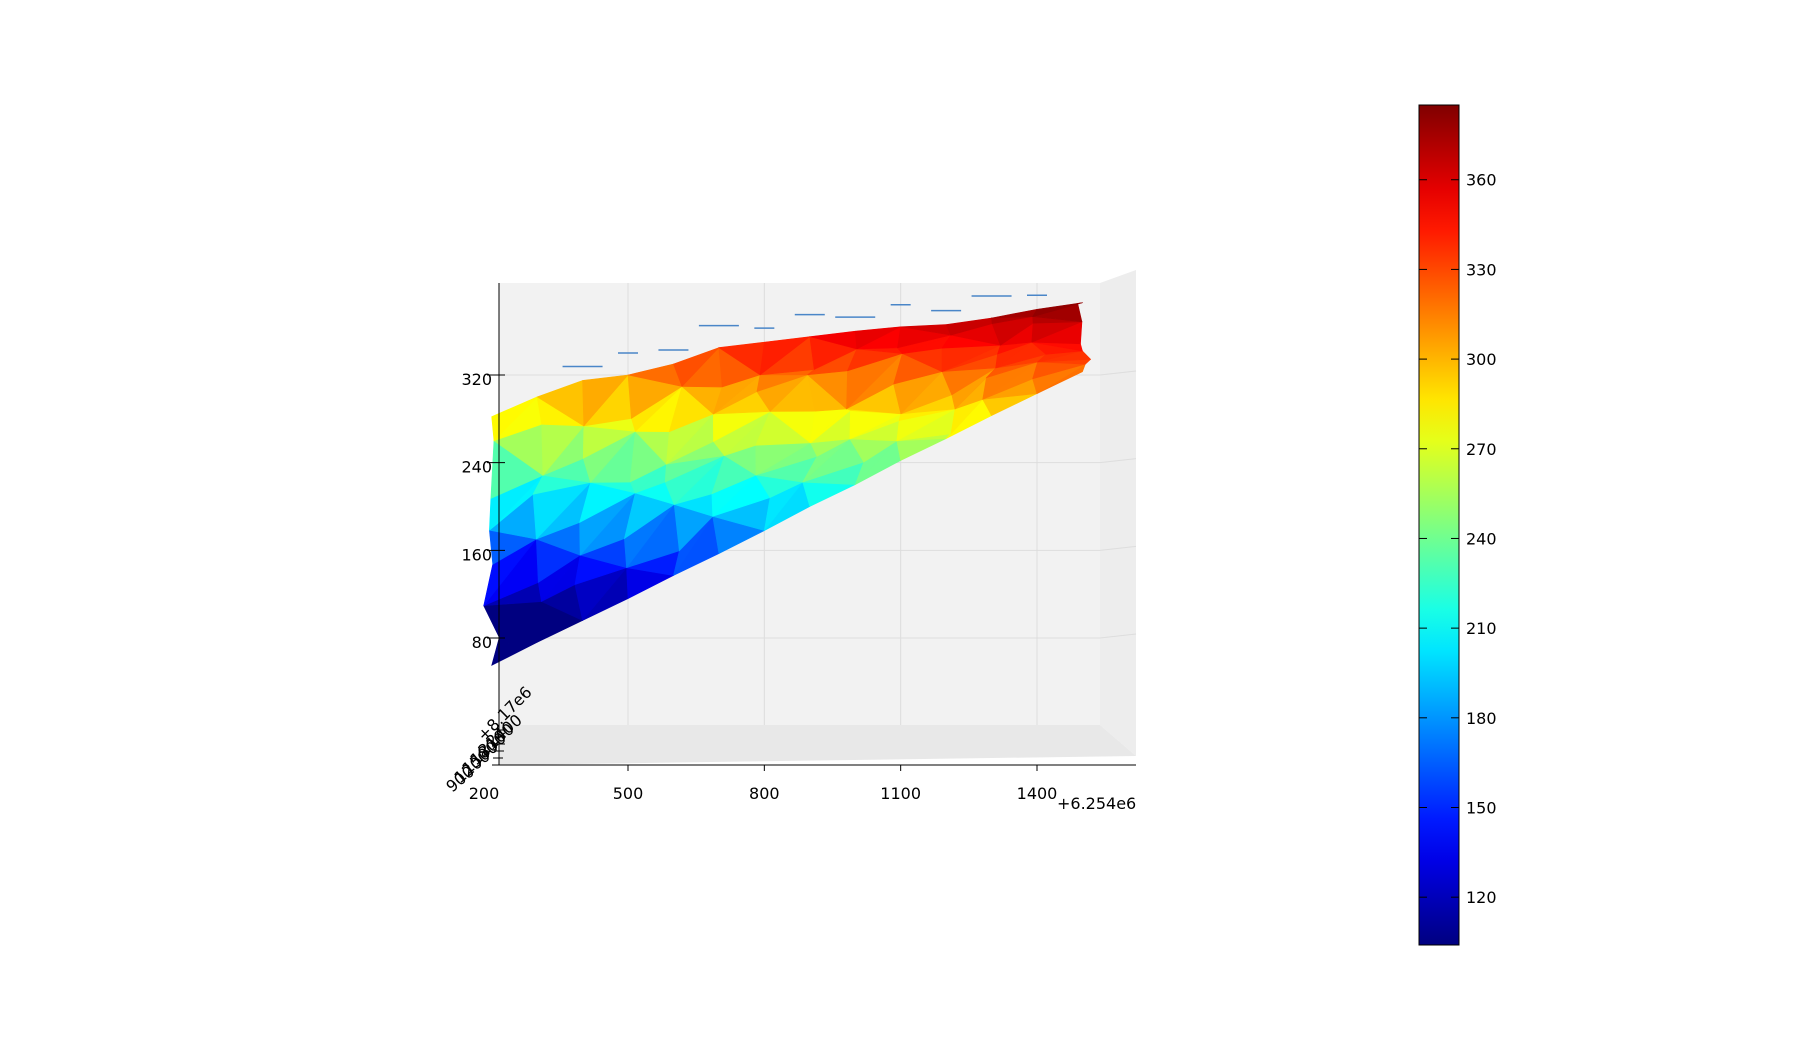  I want to click on x-offset-label: +6.254e6, so click(1096, 803).